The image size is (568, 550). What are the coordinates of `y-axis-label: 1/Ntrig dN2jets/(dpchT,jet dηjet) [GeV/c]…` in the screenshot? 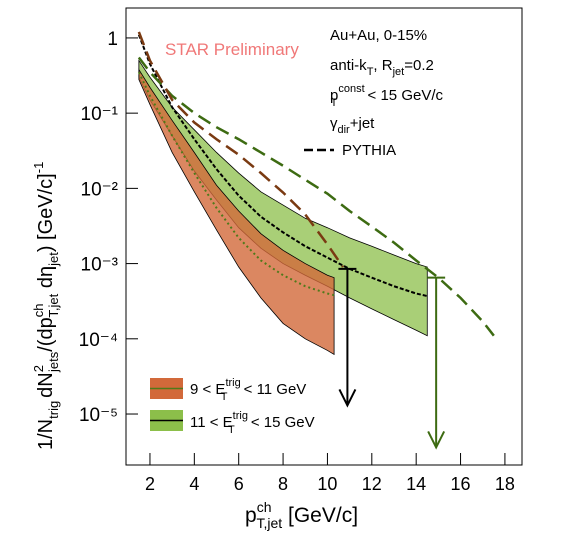 It's located at (46, 306).